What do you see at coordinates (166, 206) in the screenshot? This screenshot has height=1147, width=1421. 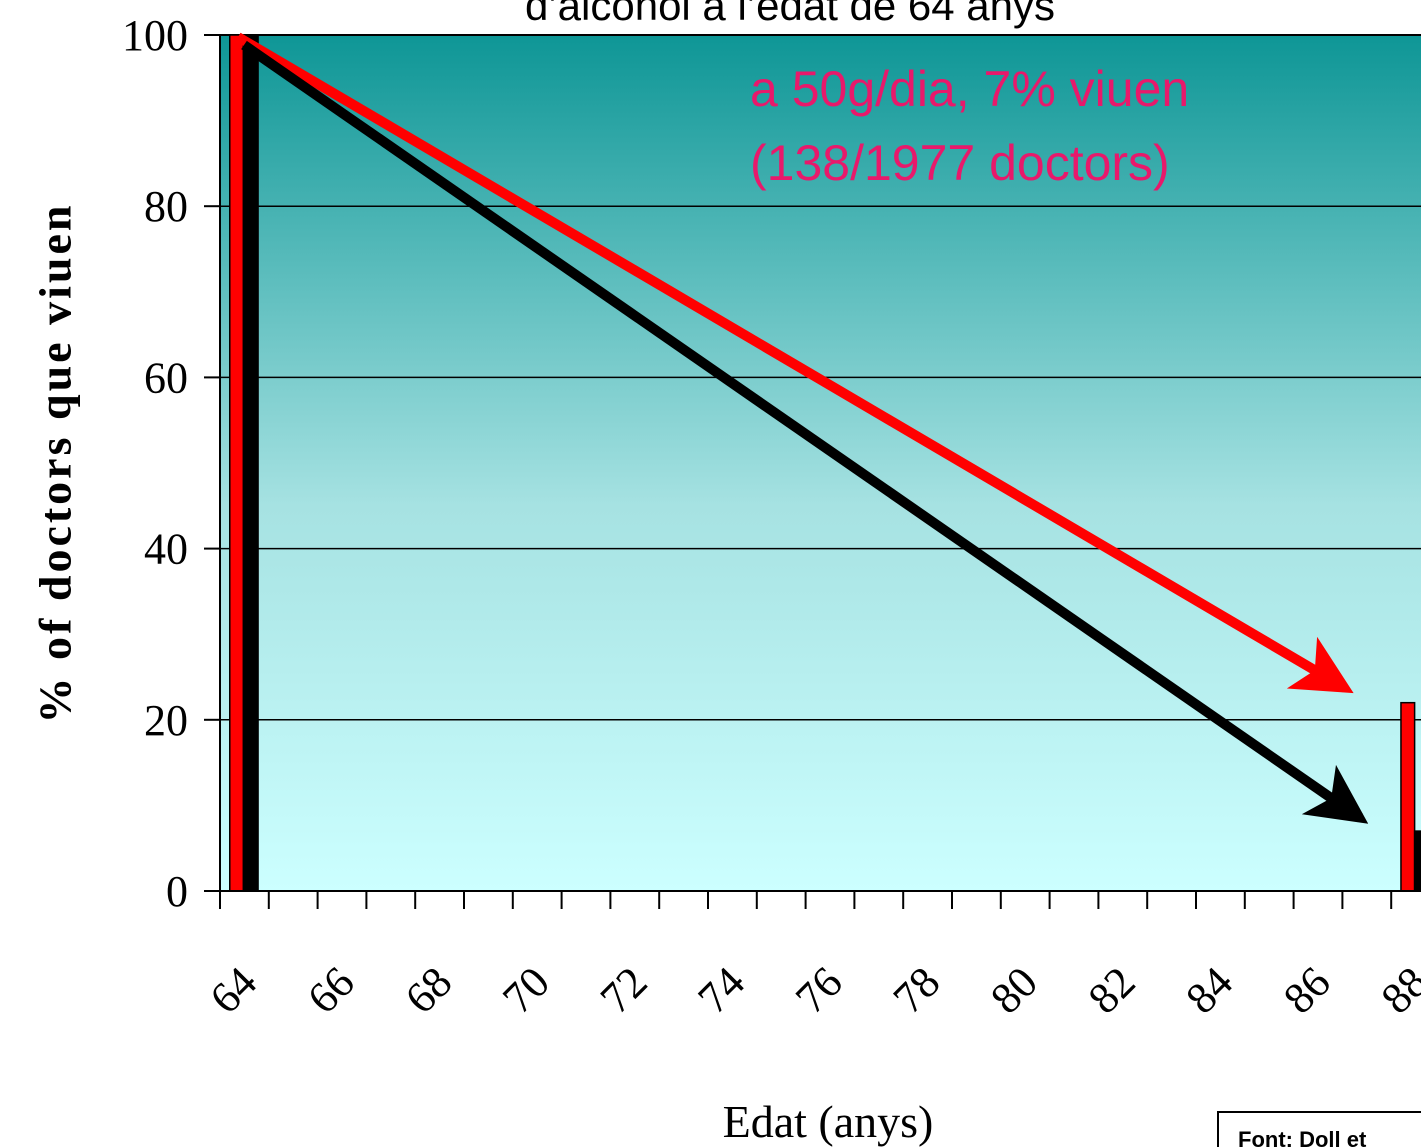 I see `y-tick-label: 80` at bounding box center [166, 206].